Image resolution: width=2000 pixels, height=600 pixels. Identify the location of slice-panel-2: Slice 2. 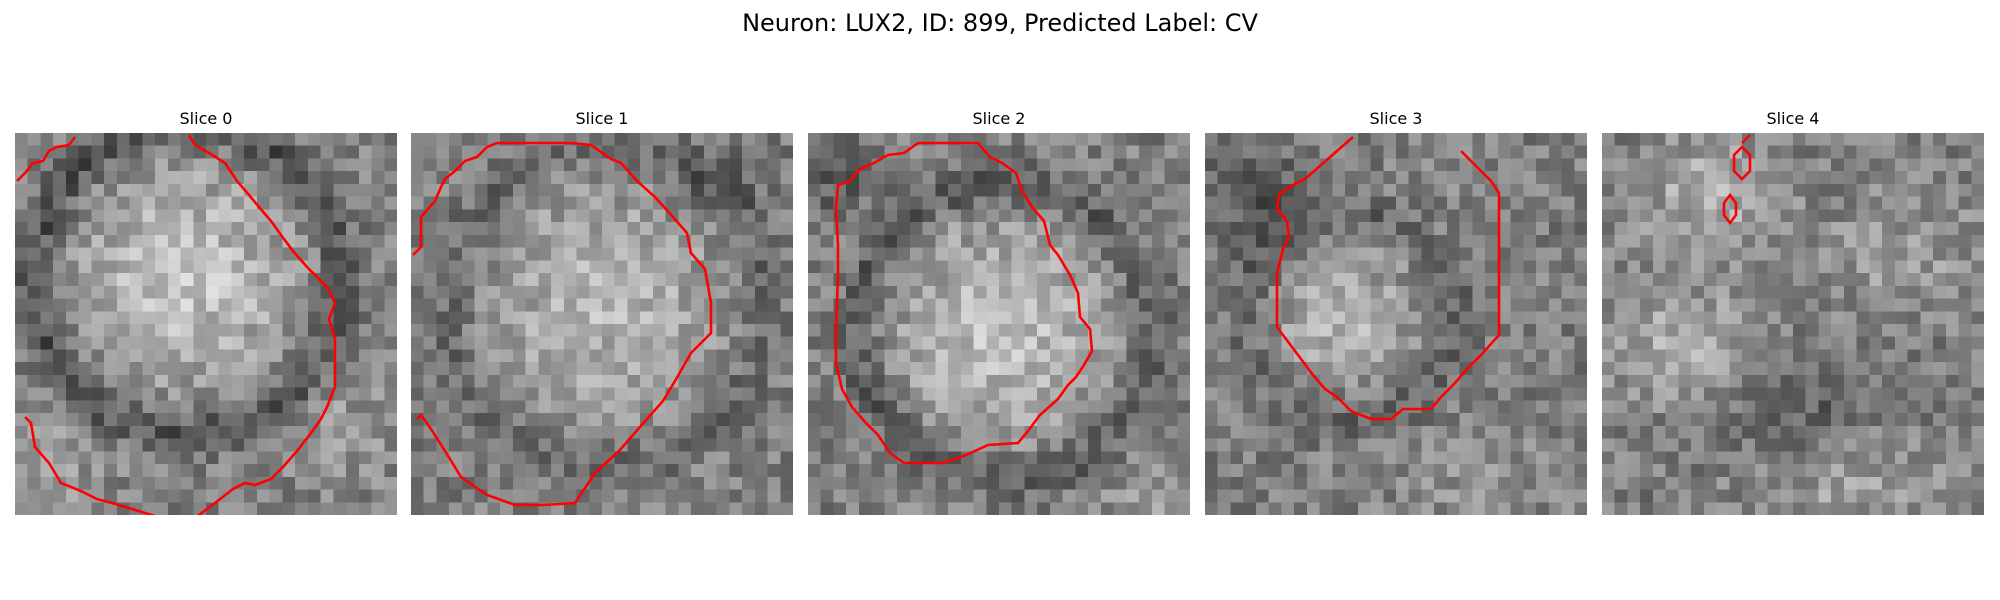
(999, 311).